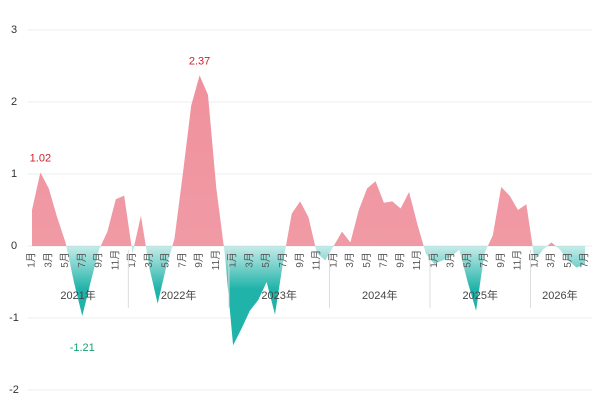 The height and width of the screenshot is (400, 600). What do you see at coordinates (14, 102) in the screenshot?
I see `y-tick-label: 2` at bounding box center [14, 102].